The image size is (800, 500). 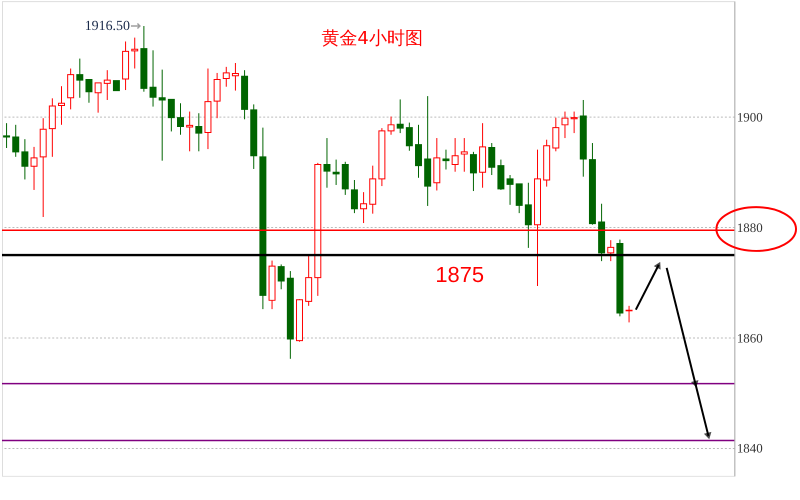 What do you see at coordinates (107, 26) in the screenshot?
I see `annotation: 1916.50` at bounding box center [107, 26].